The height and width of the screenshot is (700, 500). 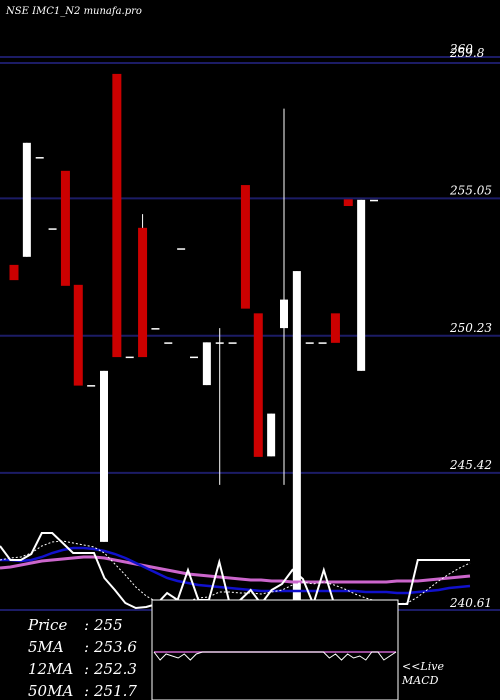 I want to click on stat-value: 252.3, so click(x=115, y=669).